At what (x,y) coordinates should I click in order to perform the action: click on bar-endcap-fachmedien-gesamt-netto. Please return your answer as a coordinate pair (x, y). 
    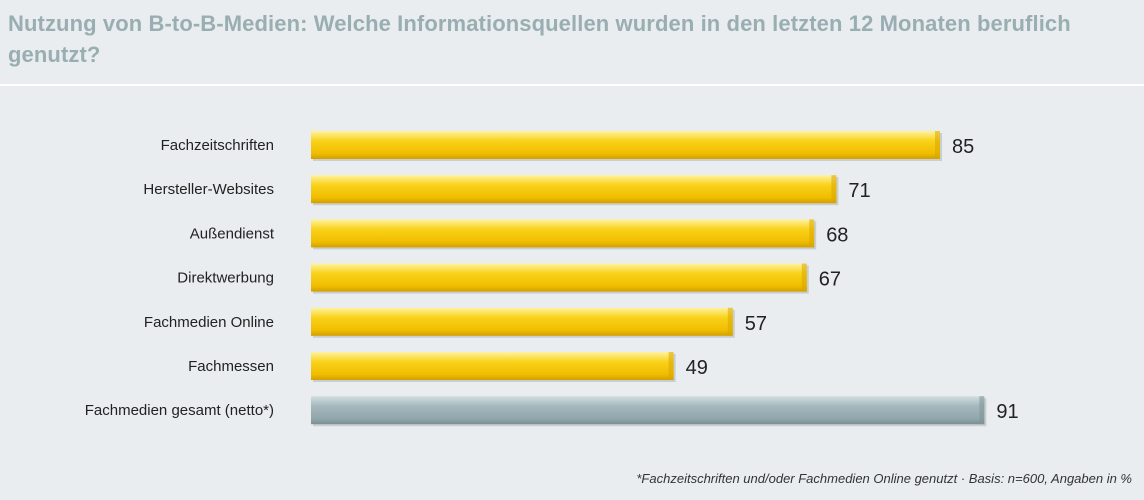
    Looking at the image, I should click on (982, 410).